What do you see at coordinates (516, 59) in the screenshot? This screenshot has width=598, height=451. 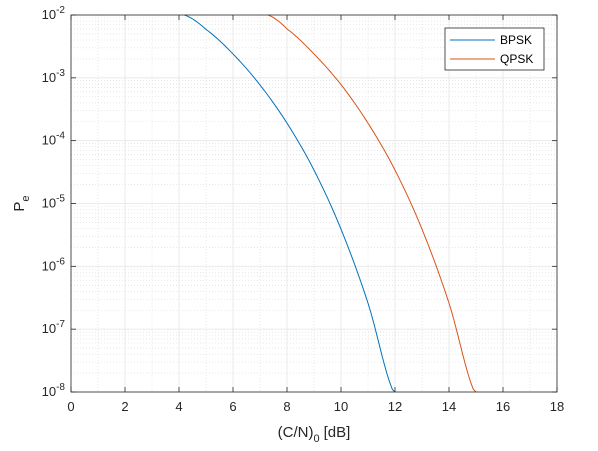 I see `legend-label-qpsk: QPSK` at bounding box center [516, 59].